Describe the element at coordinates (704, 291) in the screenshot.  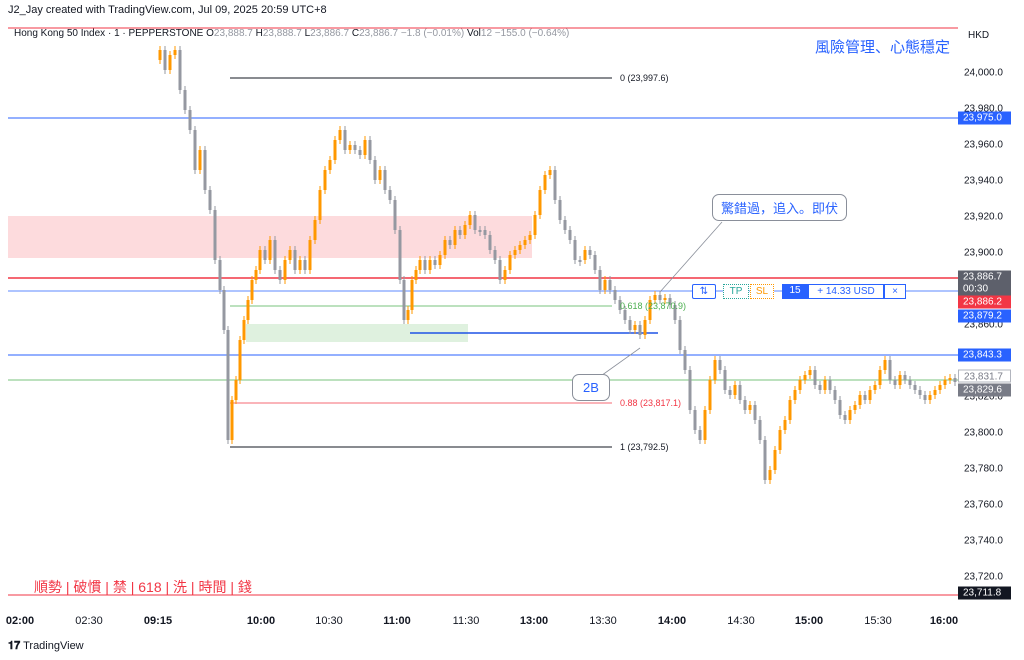
I see `reverse-position-button: ⇅` at that location.